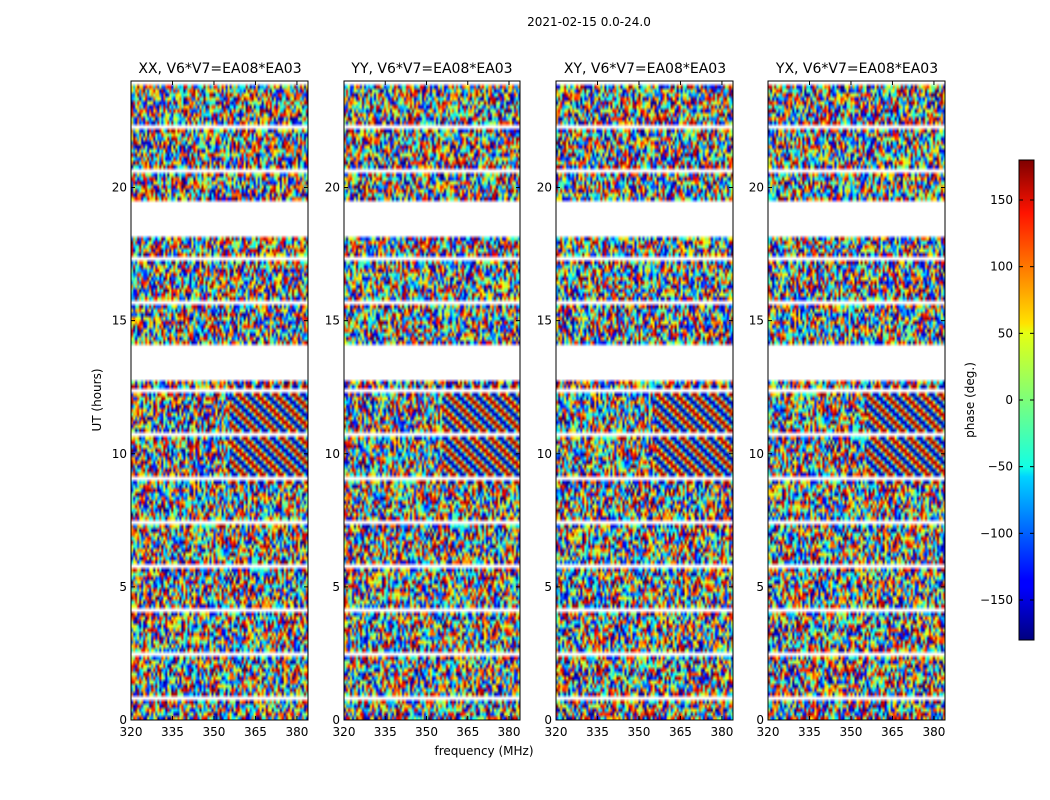 The width and height of the screenshot is (1050, 800). What do you see at coordinates (97, 399) in the screenshot?
I see `y-axis-label: UT (hours)` at bounding box center [97, 399].